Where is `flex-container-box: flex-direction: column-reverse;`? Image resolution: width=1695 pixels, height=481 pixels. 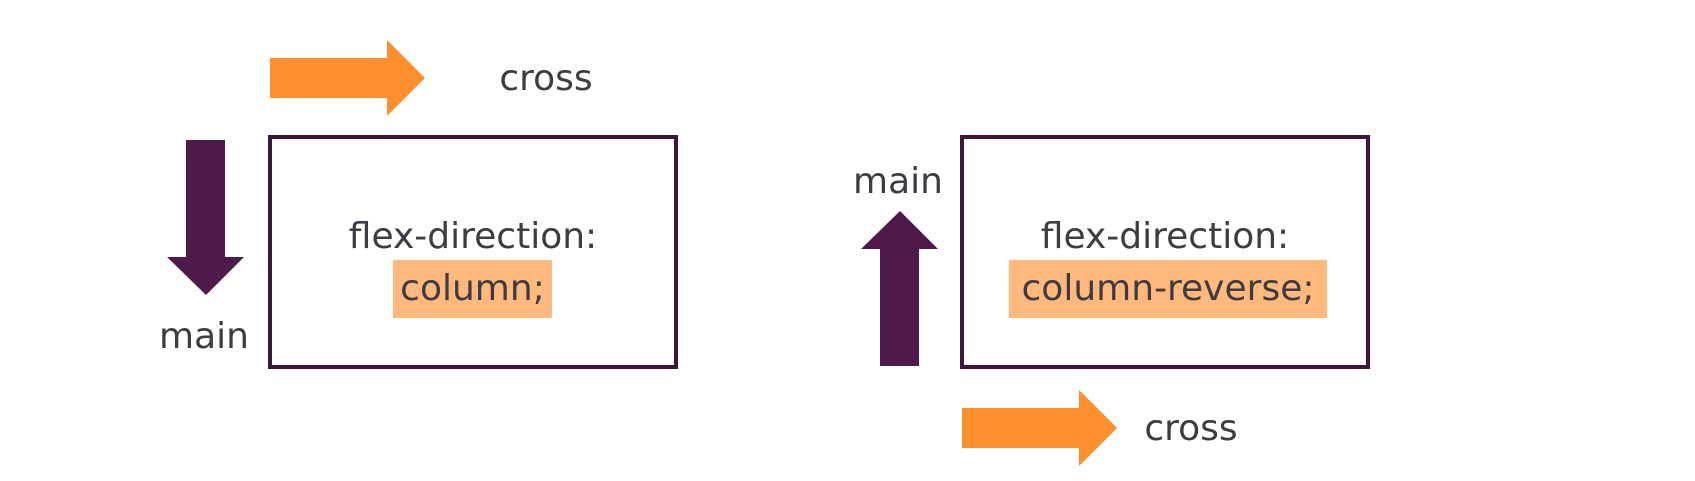 flex-container-box: flex-direction: column-reverse; is located at coordinates (1165, 252).